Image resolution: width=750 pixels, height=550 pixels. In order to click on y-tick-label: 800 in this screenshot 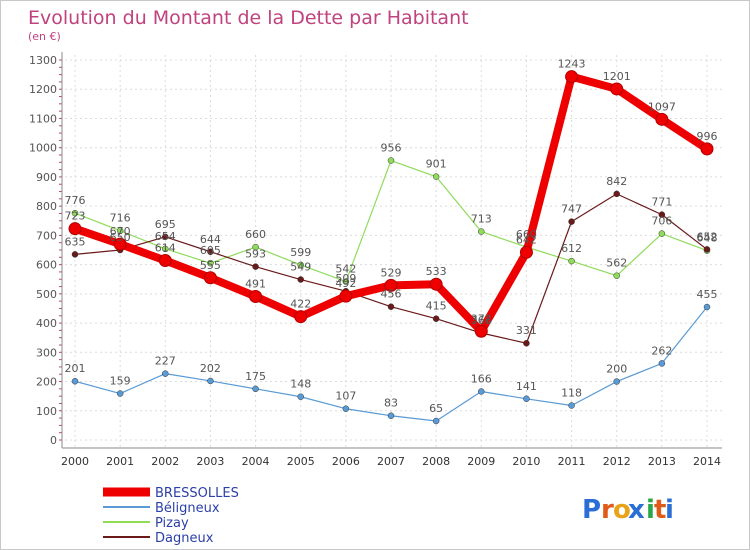, I will do `click(46, 206)`.